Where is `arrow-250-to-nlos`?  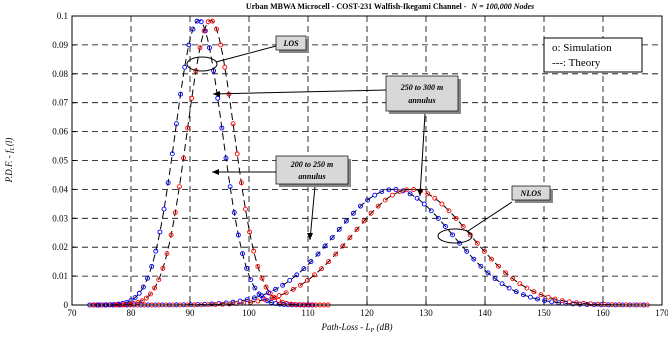
arrow-250-to-nlos is located at coordinates (422, 155).